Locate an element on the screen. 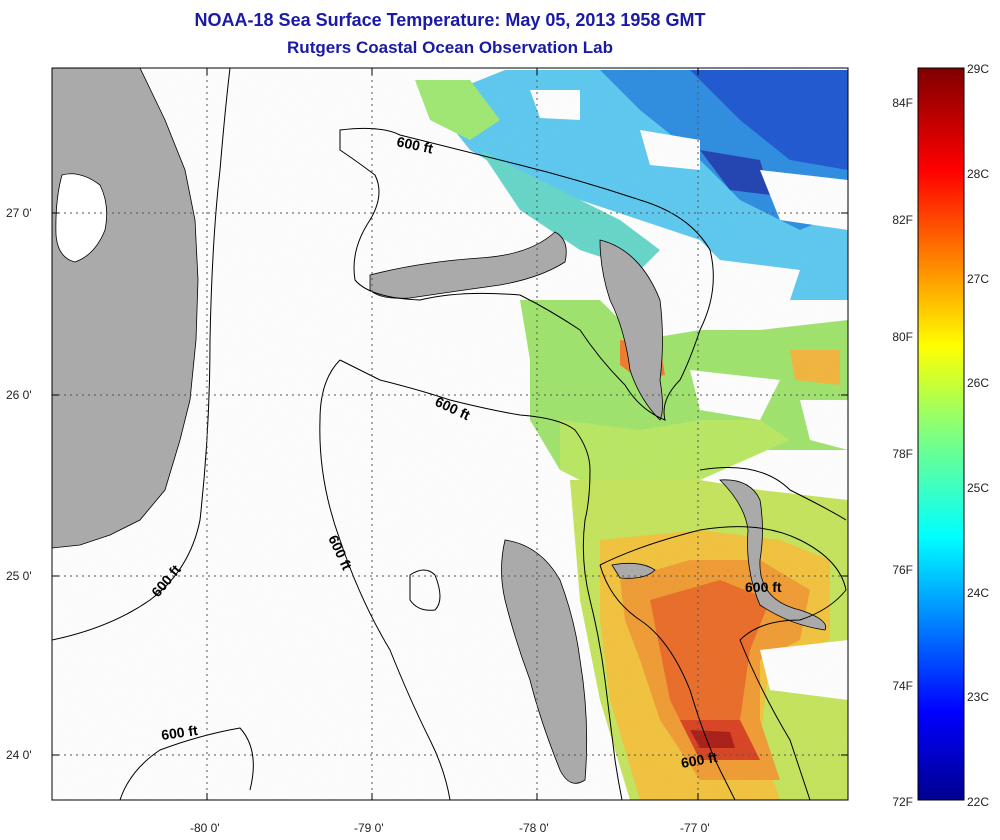  lon-tick-label: -79 0' is located at coordinates (369, 828).